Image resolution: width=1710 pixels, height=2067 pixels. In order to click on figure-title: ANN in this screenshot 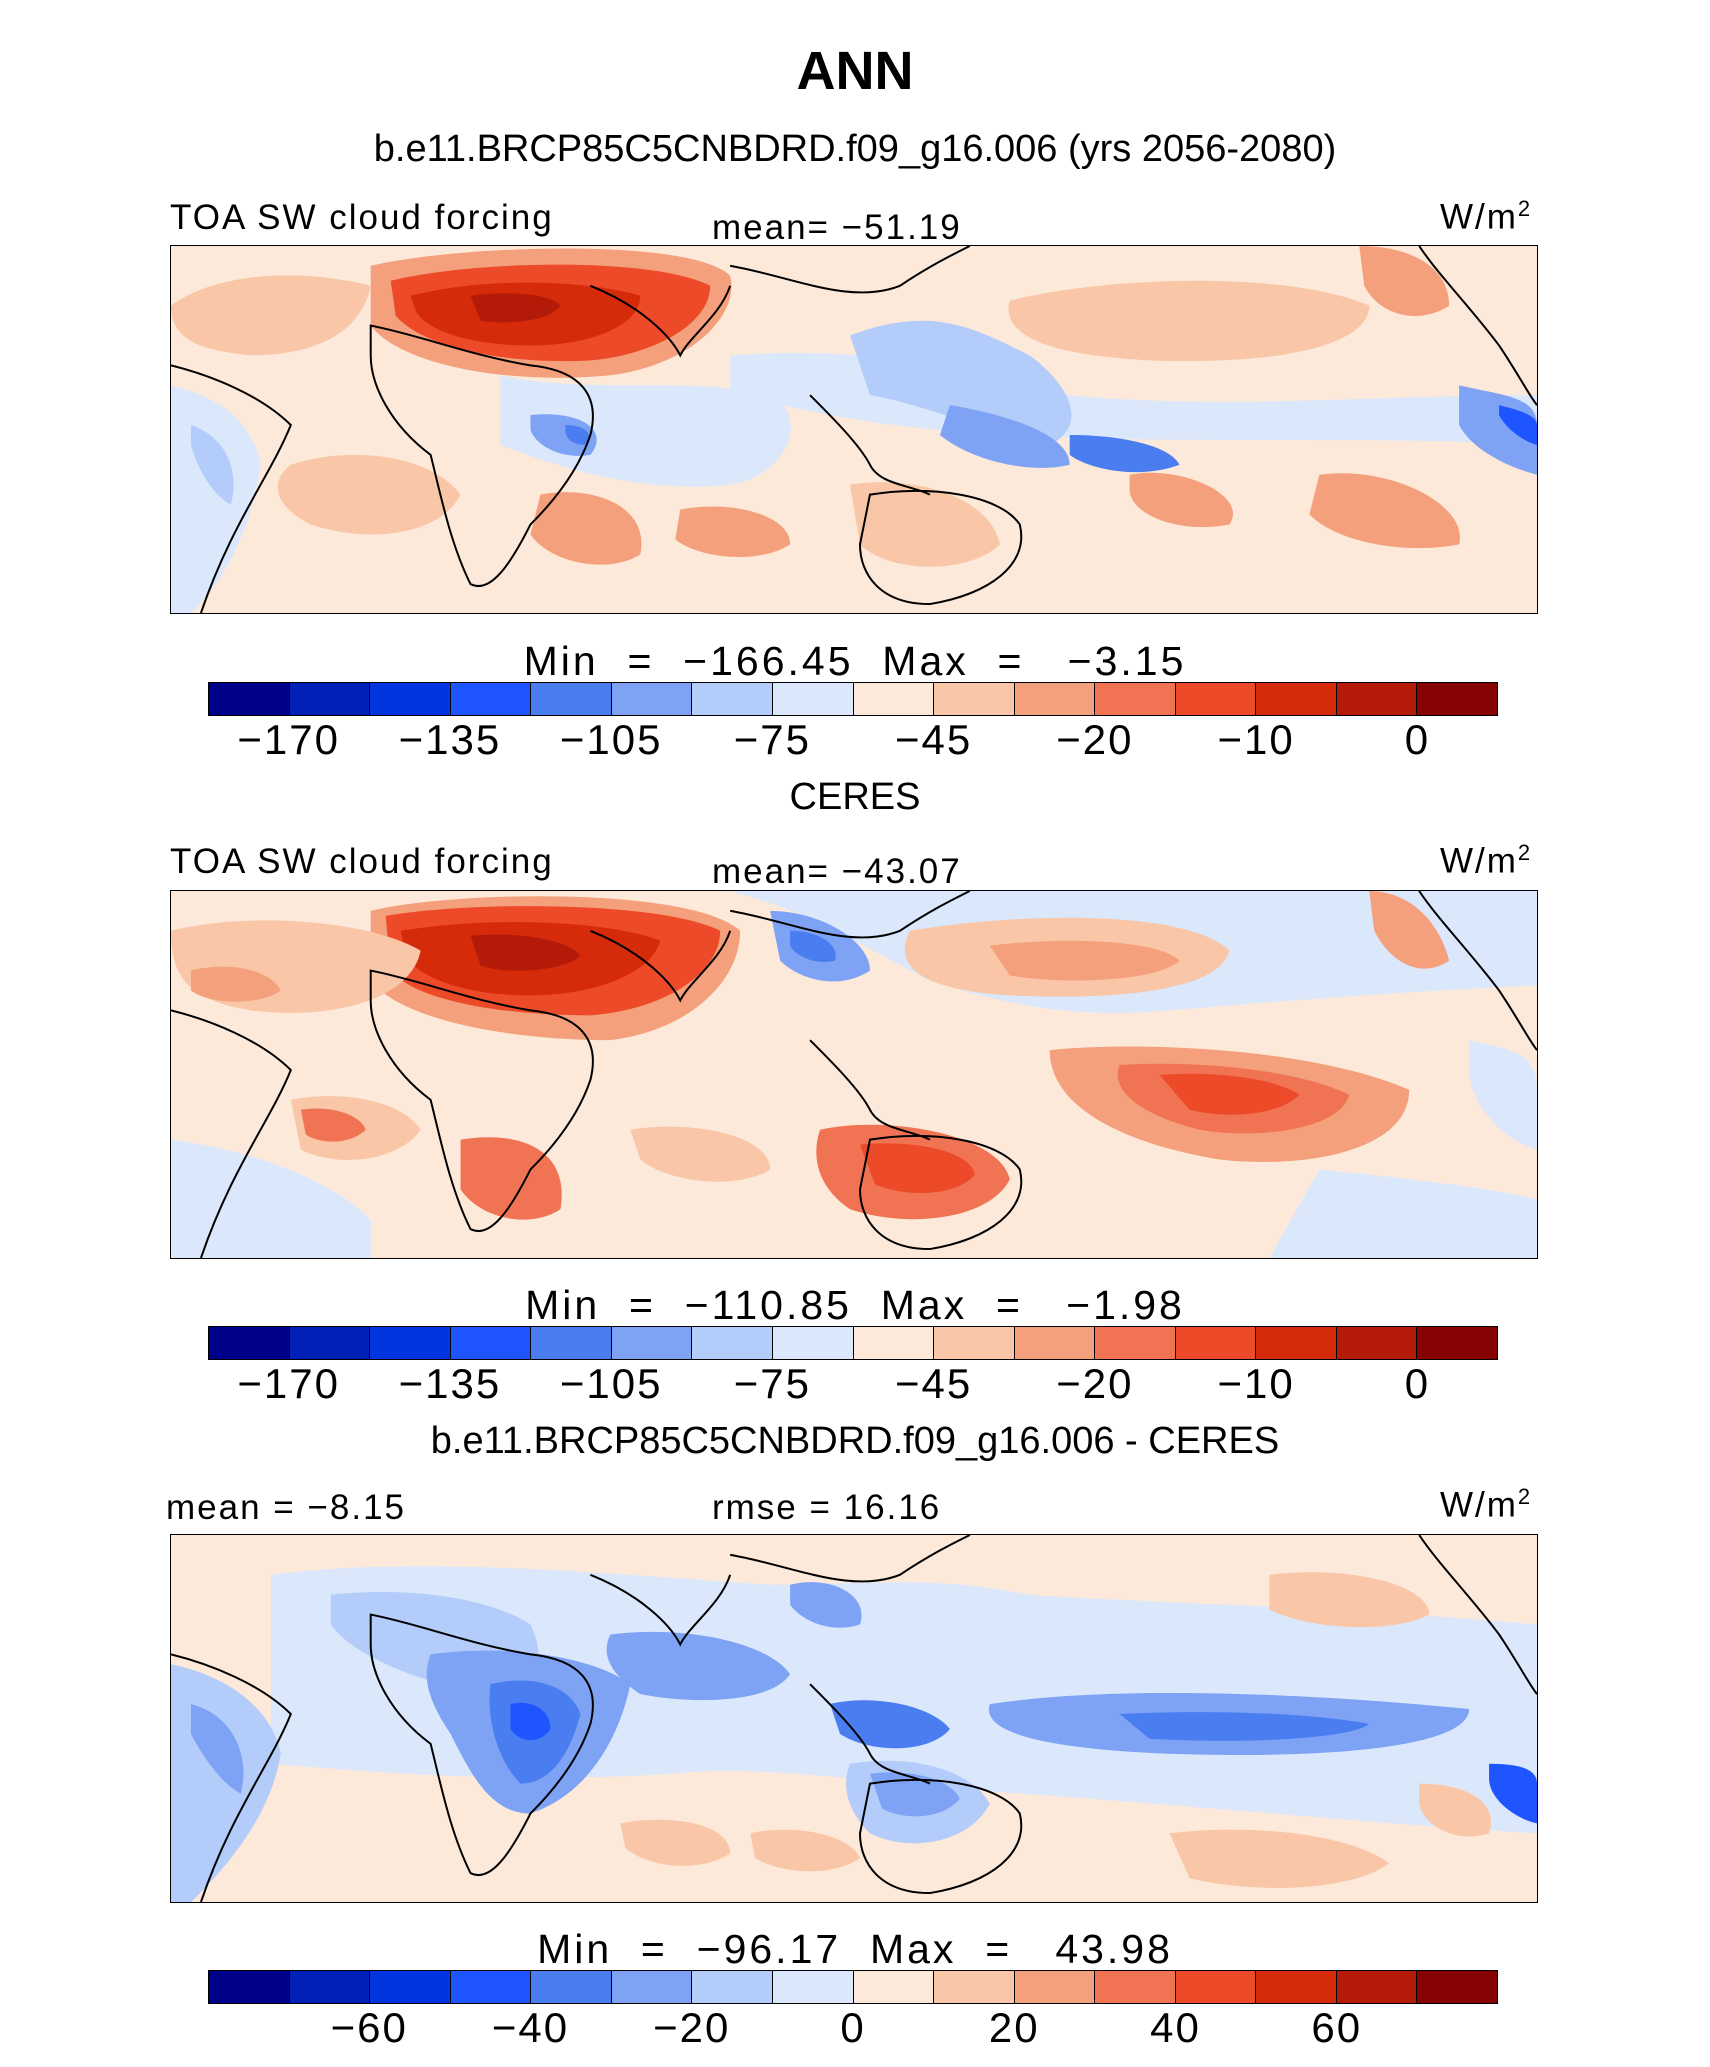, I will do `click(855, 71)`.